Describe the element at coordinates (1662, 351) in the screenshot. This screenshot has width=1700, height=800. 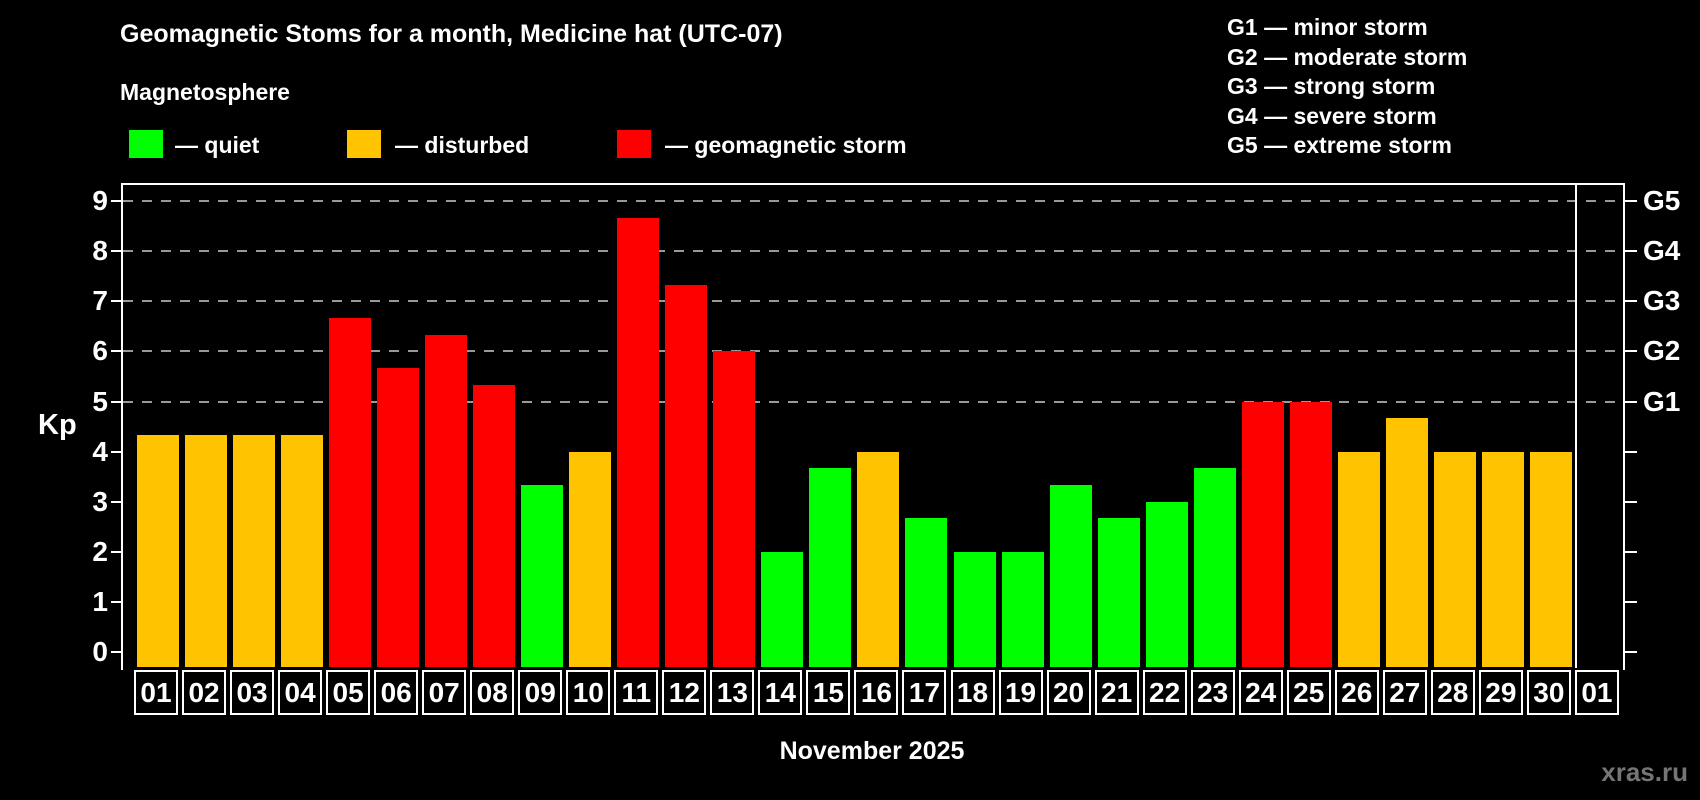
I see `g-axis-label-g2: G2` at that location.